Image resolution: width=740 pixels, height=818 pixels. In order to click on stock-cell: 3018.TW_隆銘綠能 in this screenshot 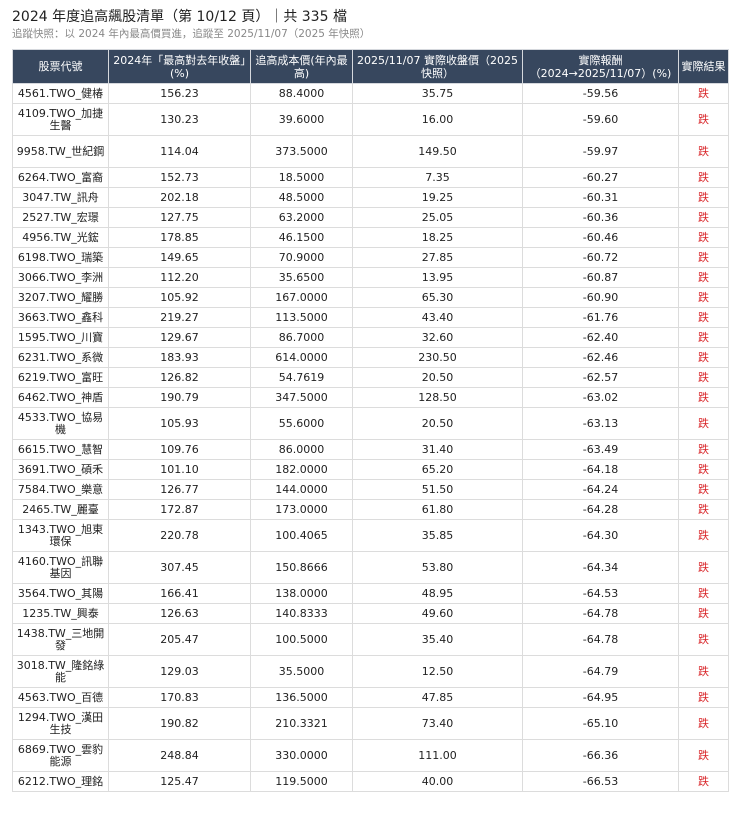, I will do `click(60, 671)`.